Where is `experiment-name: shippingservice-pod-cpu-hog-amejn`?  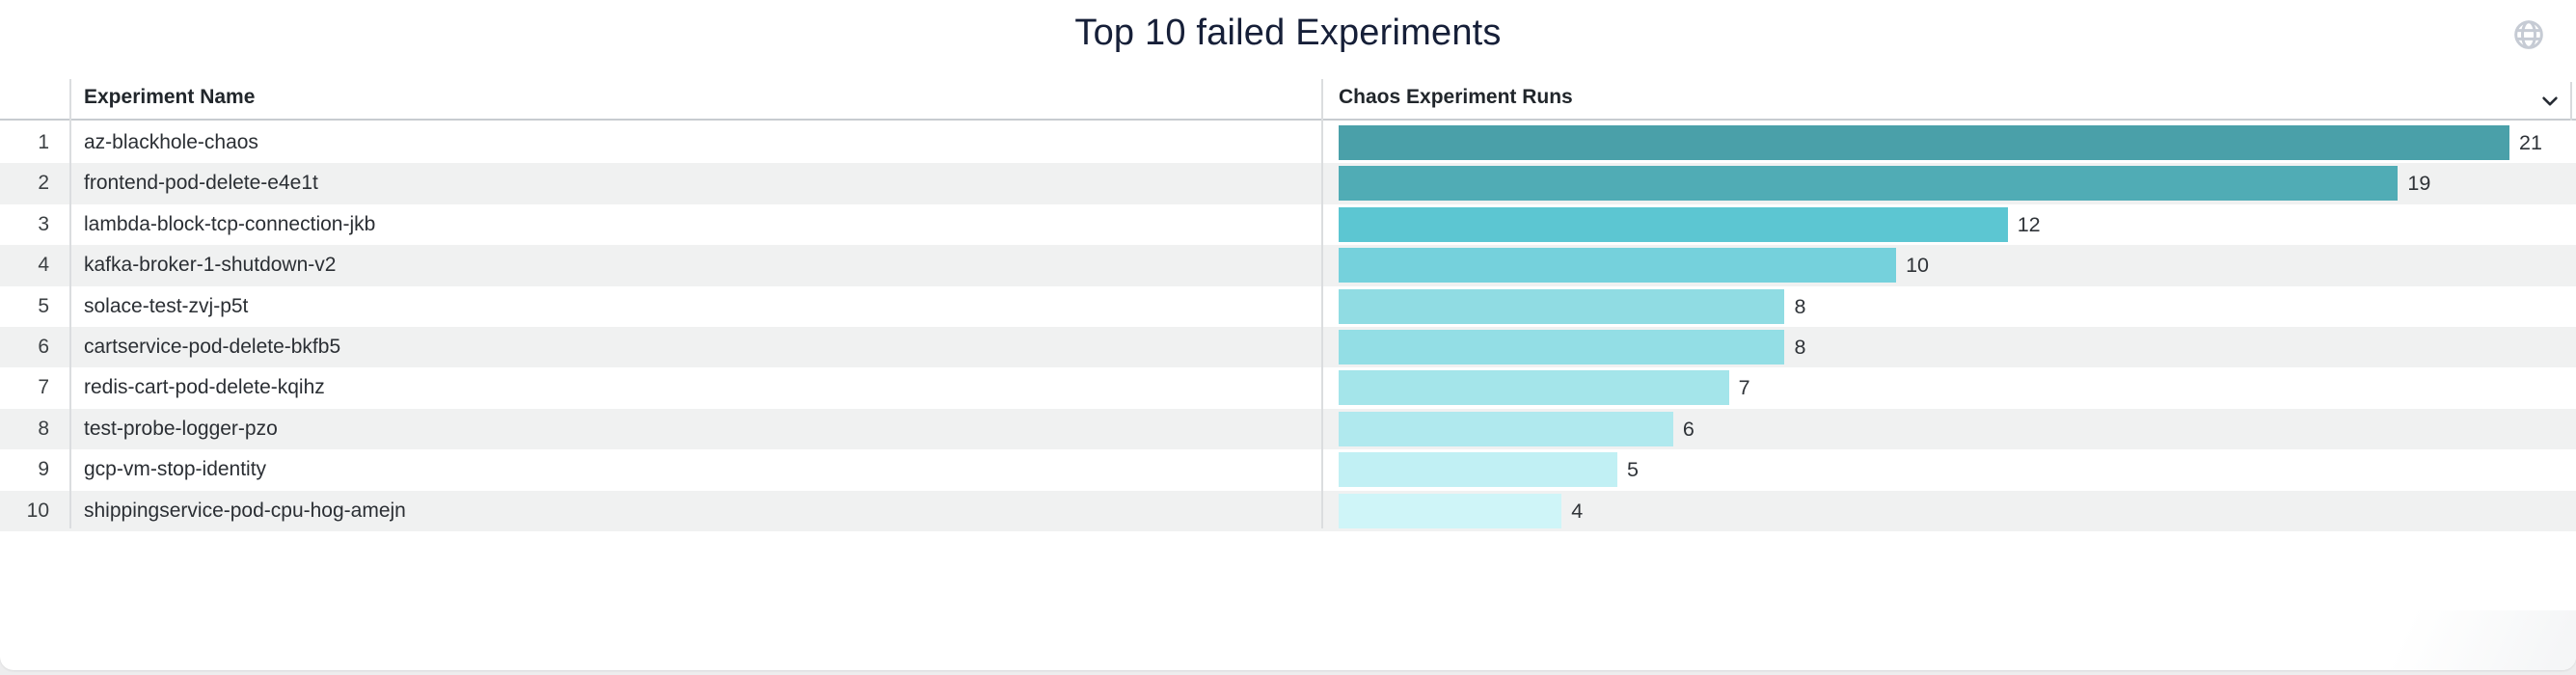 experiment-name: shippingservice-pod-cpu-hog-amejn is located at coordinates (245, 510).